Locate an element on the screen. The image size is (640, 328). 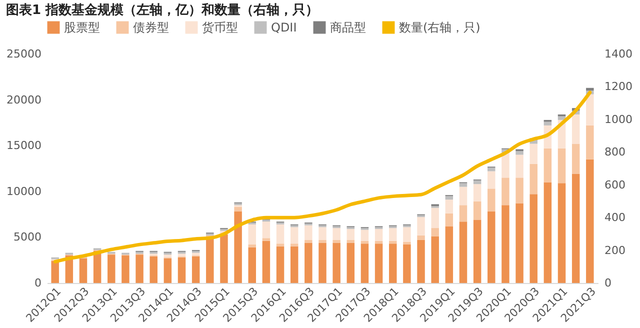
y2-tick-label: 600 is located at coordinates (615, 185).